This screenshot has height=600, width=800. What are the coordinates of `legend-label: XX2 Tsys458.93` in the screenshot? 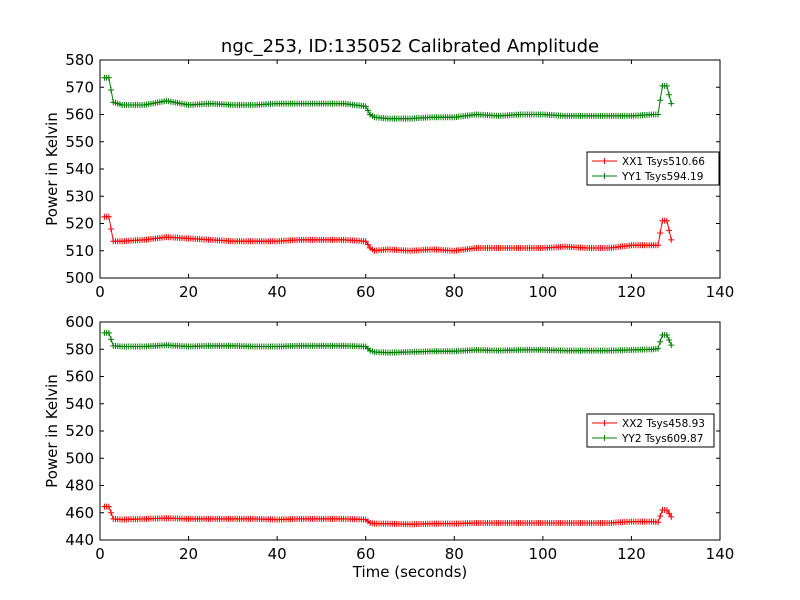 It's located at (663, 424).